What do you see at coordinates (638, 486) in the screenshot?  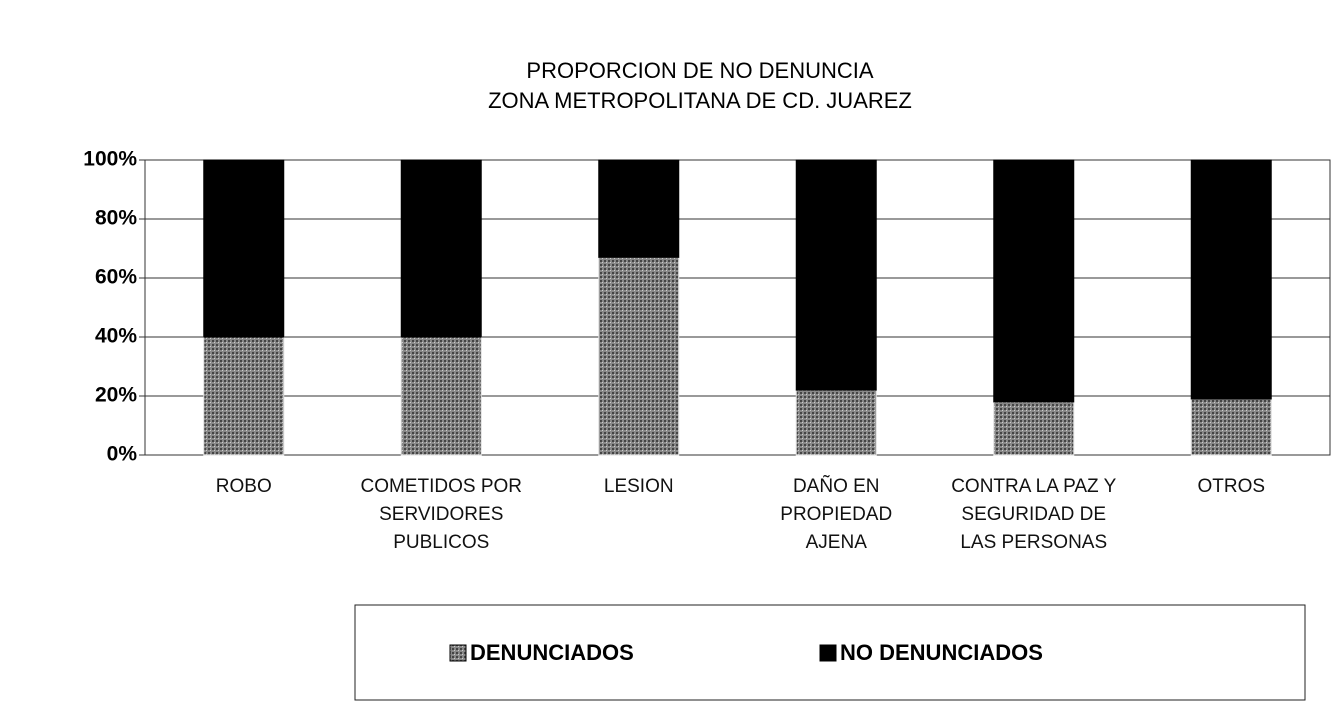 I see `x-tick-label: LESION` at bounding box center [638, 486].